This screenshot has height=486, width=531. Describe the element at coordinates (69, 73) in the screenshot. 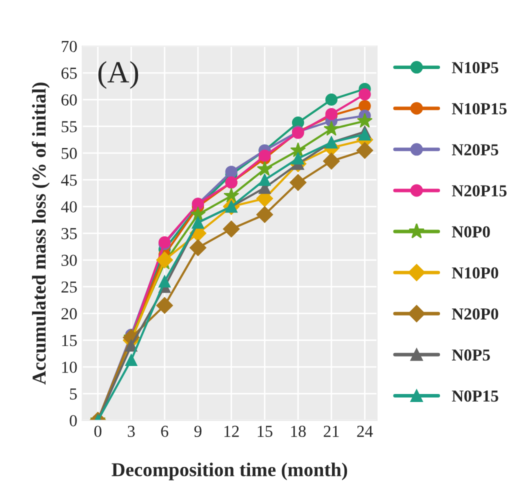

I see `y-tick-label: 65` at that location.